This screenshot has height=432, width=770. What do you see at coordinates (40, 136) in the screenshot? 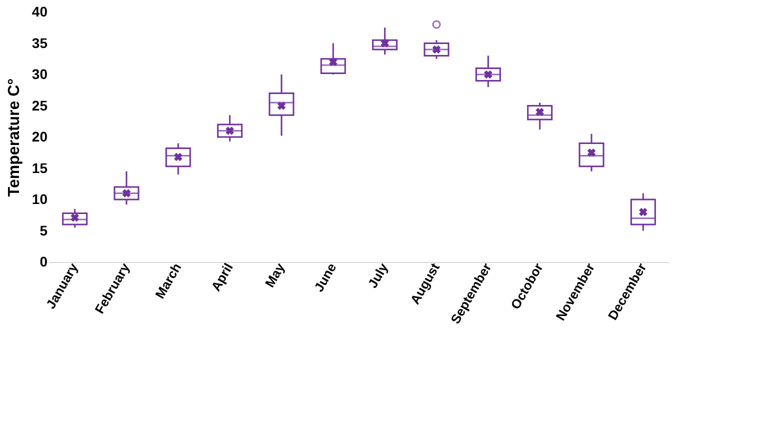
I see `y-tick-label: 20` at bounding box center [40, 136].